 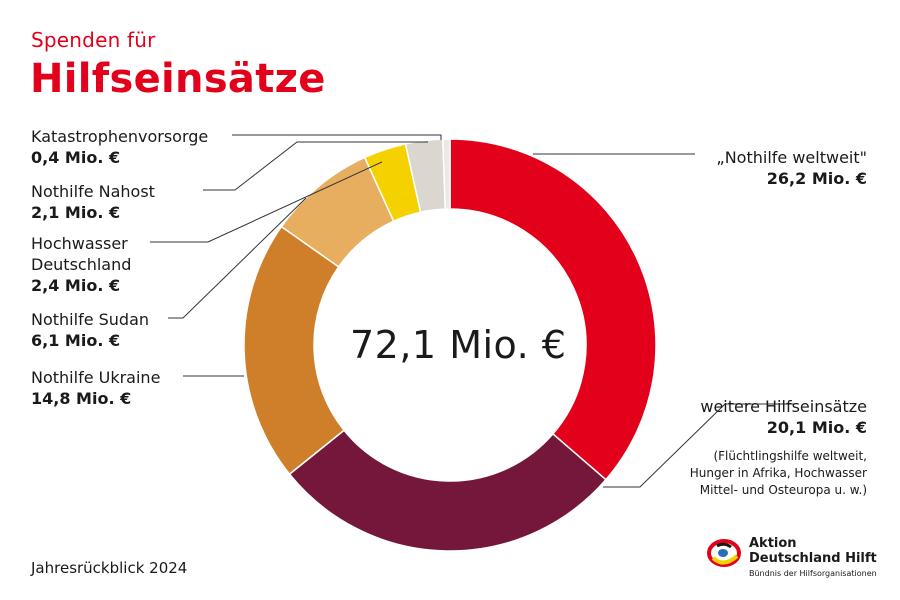 What do you see at coordinates (773, 543) in the screenshot?
I see `logo-line-1: Aktion` at bounding box center [773, 543].